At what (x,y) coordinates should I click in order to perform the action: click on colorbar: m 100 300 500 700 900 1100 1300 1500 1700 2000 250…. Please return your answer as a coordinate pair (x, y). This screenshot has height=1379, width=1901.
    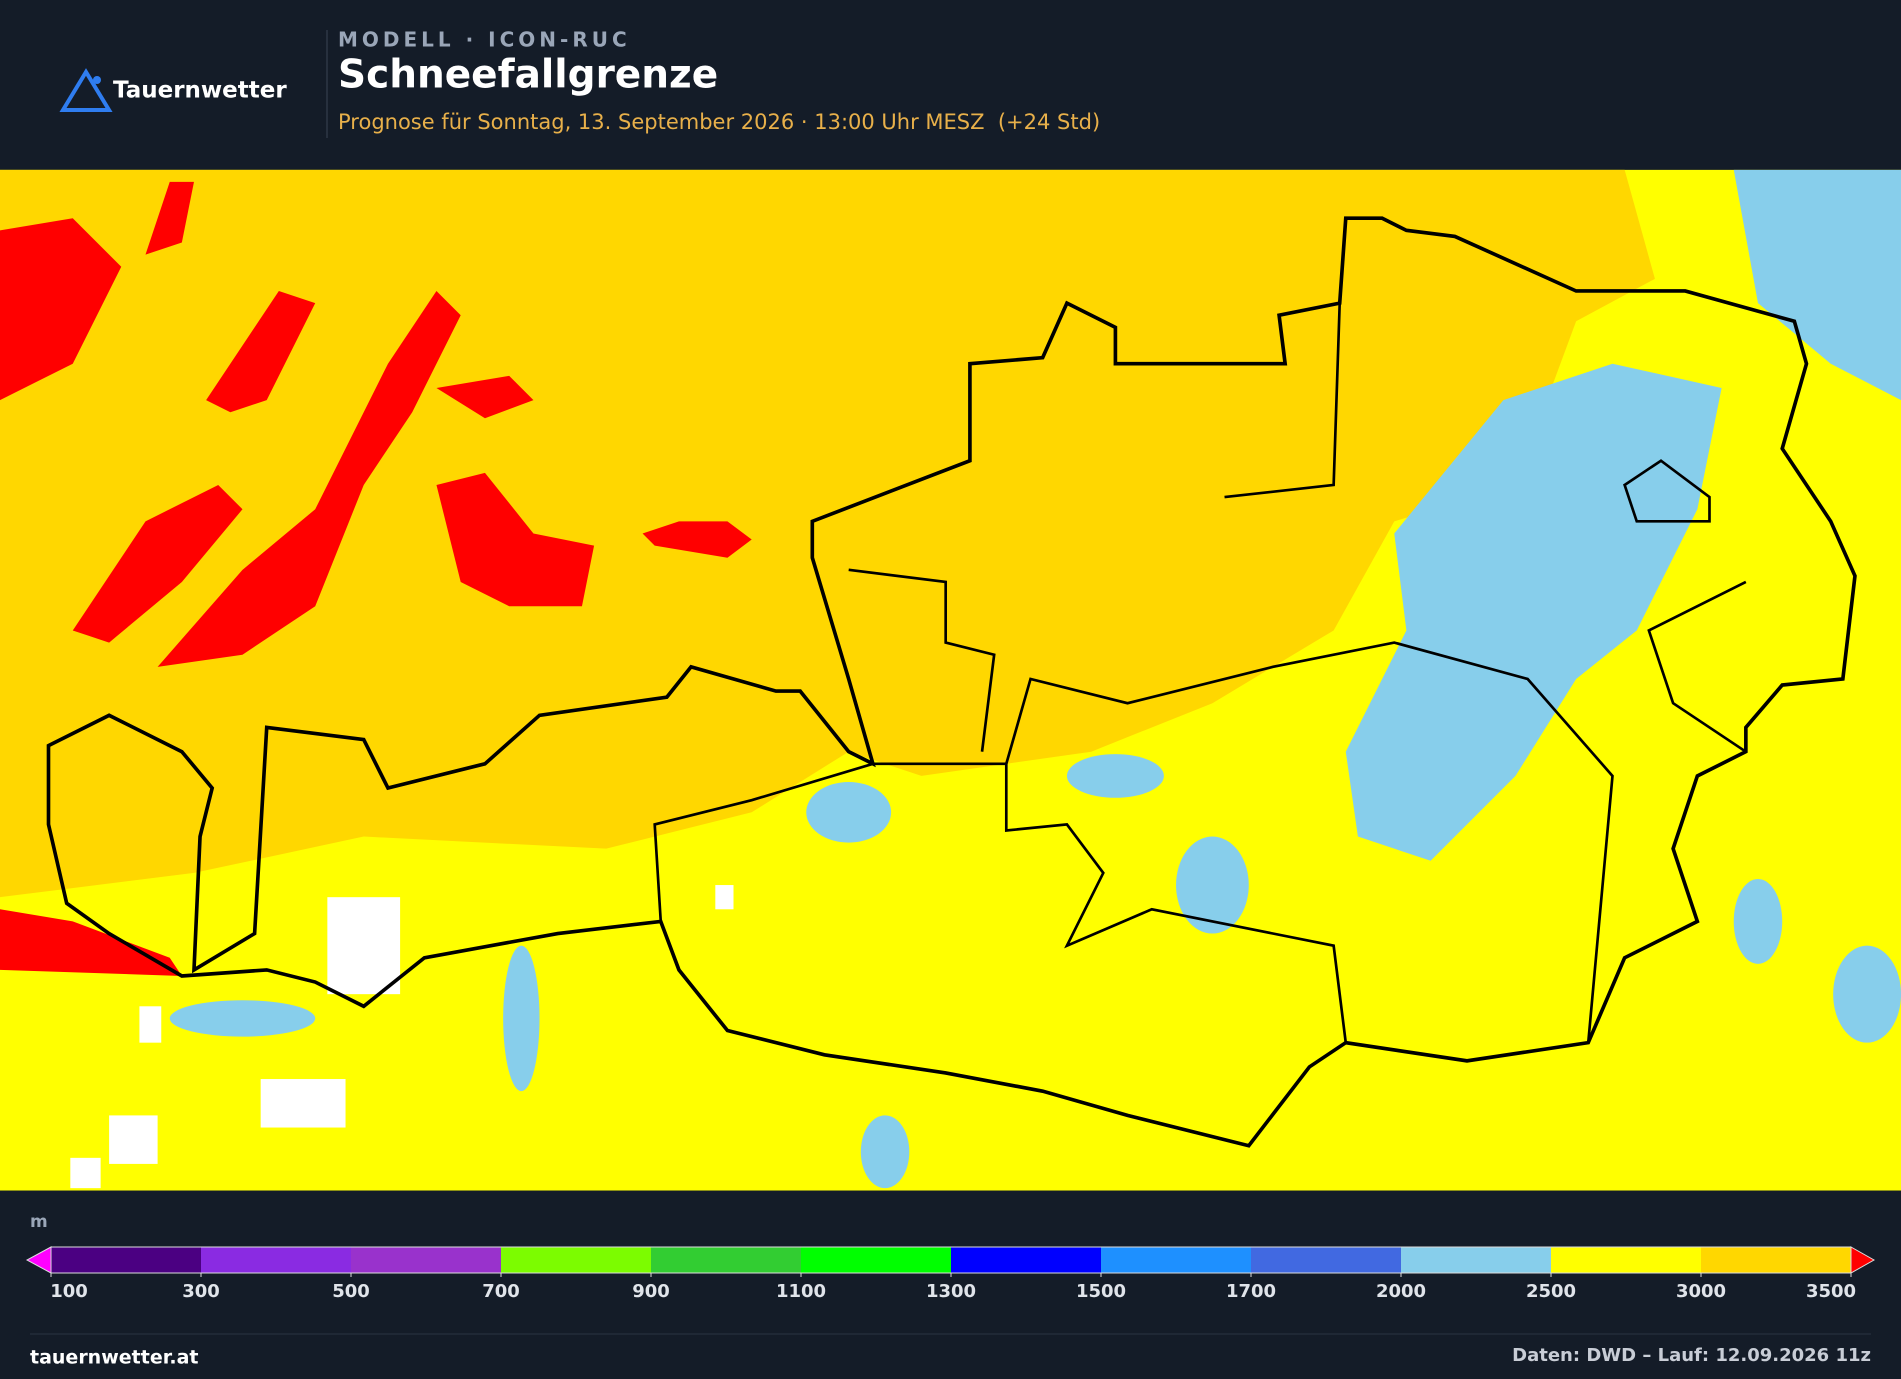
    Looking at the image, I should click on (950, 1257).